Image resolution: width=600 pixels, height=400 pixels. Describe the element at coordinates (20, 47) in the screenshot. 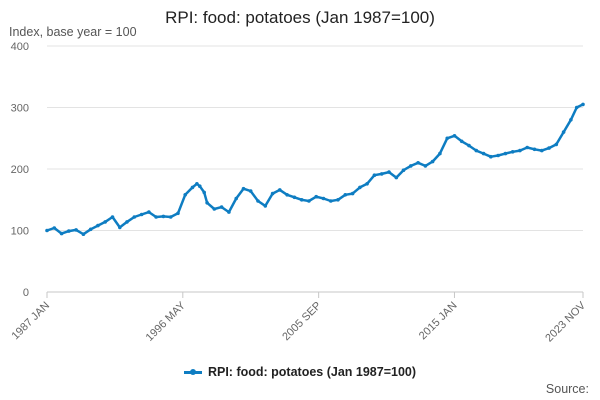

I see `y-tick-label: 400` at that location.